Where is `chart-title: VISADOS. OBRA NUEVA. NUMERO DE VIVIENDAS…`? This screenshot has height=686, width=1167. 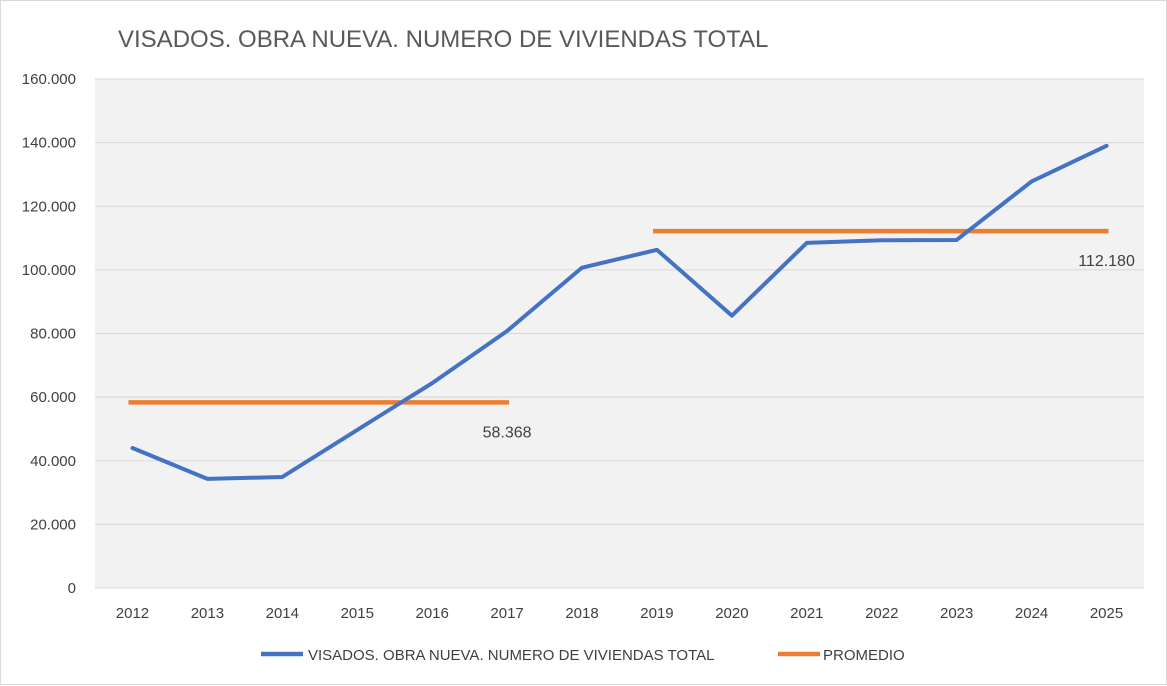
chart-title: VISADOS. OBRA NUEVA. NUMERO DE VIVIENDAS… is located at coordinates (443, 39).